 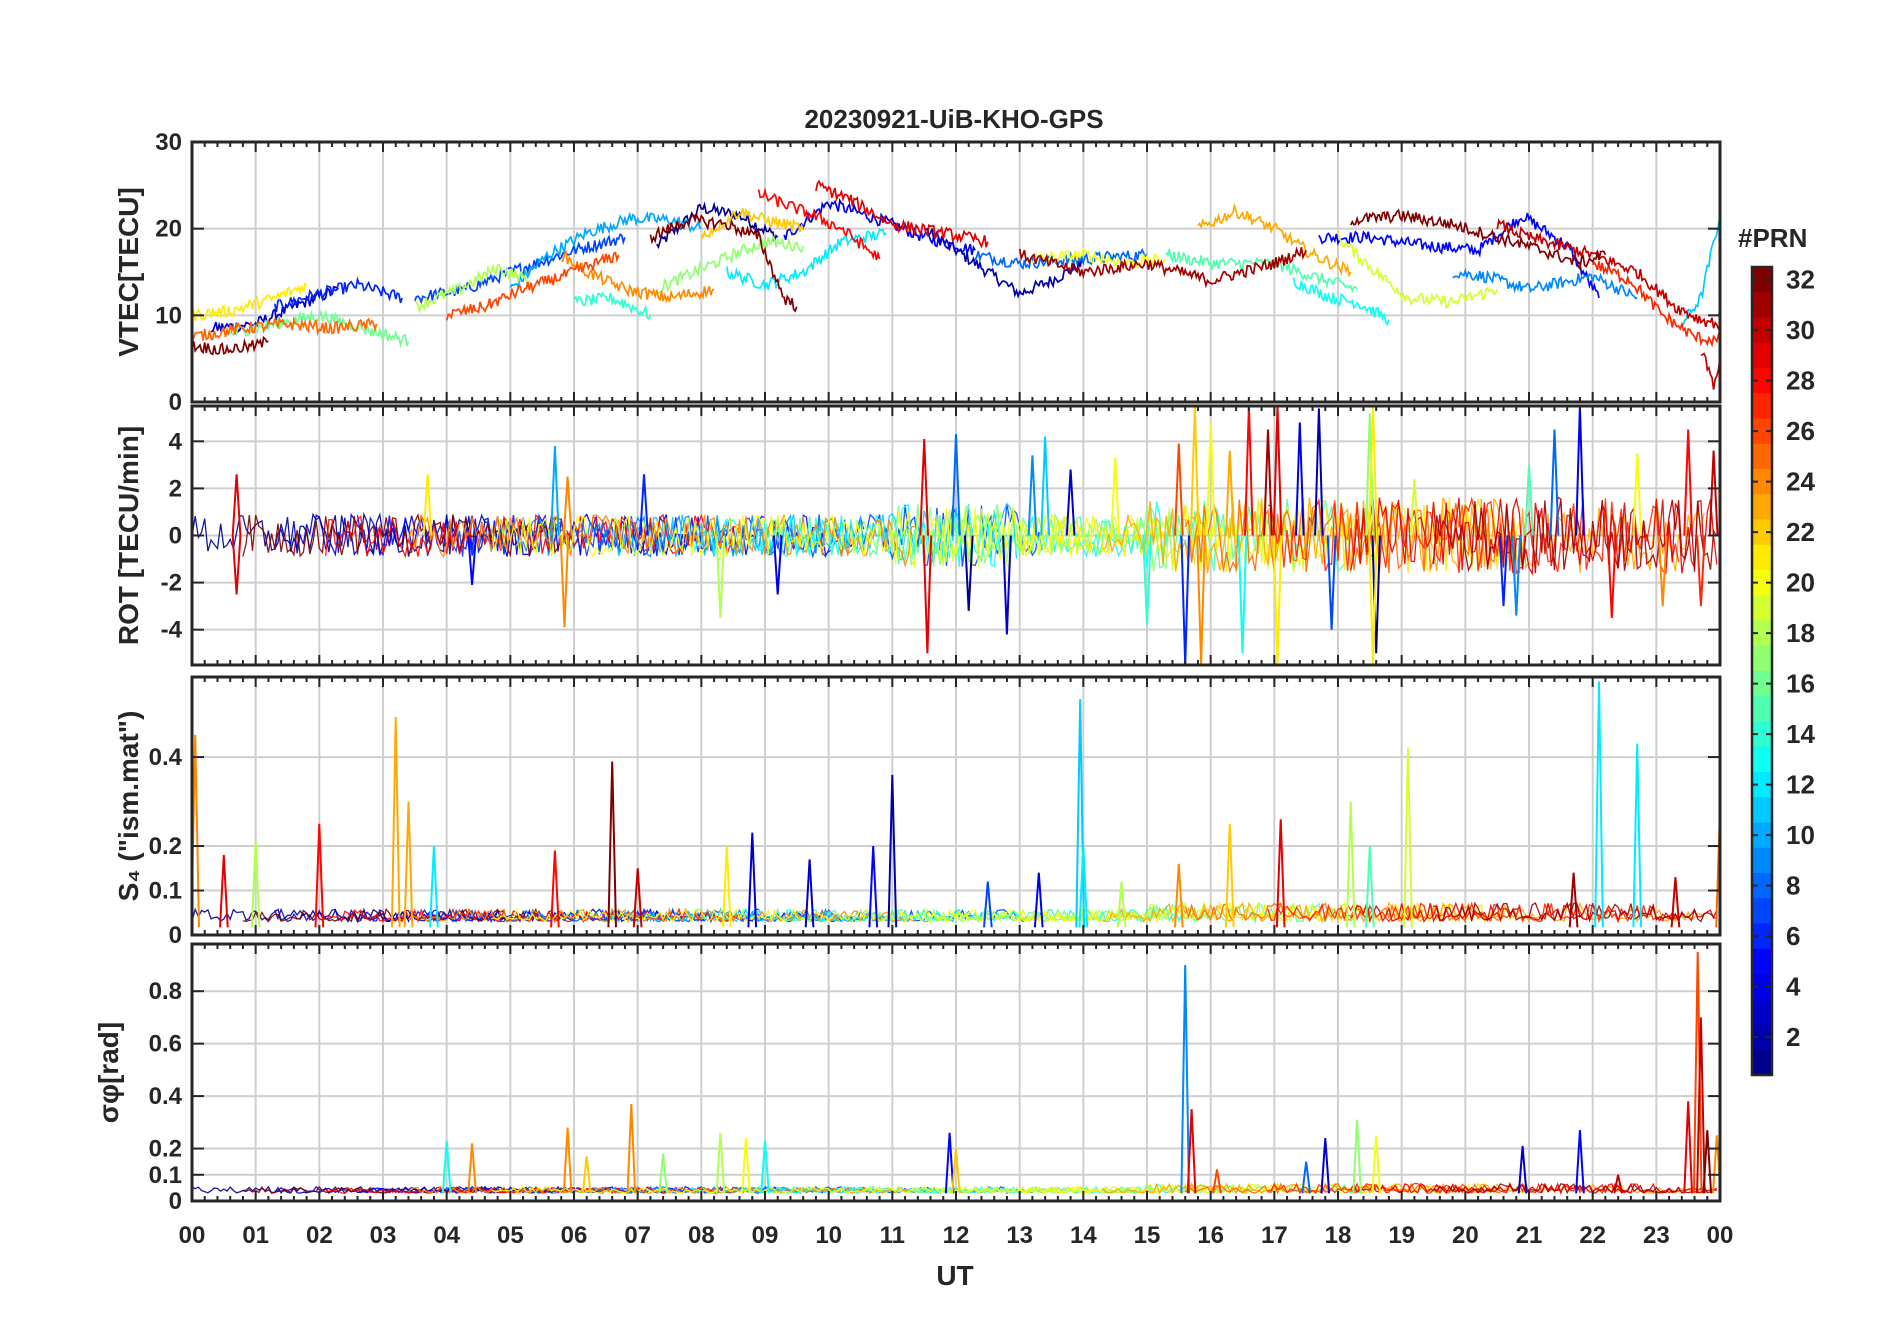 What do you see at coordinates (165, 1044) in the screenshot?
I see `y-tick-label: 0.6` at bounding box center [165, 1044].